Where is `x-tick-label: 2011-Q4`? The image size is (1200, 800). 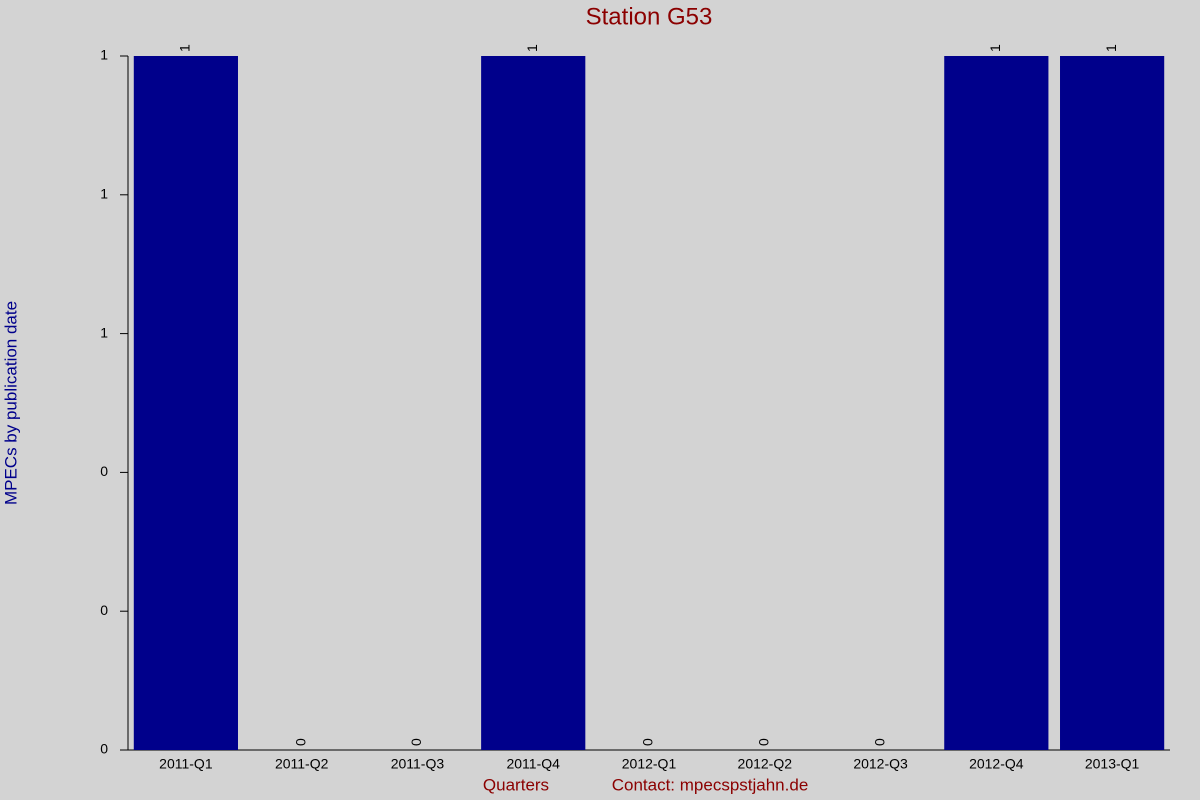
x-tick-label: 2011-Q4 is located at coordinates (533, 764).